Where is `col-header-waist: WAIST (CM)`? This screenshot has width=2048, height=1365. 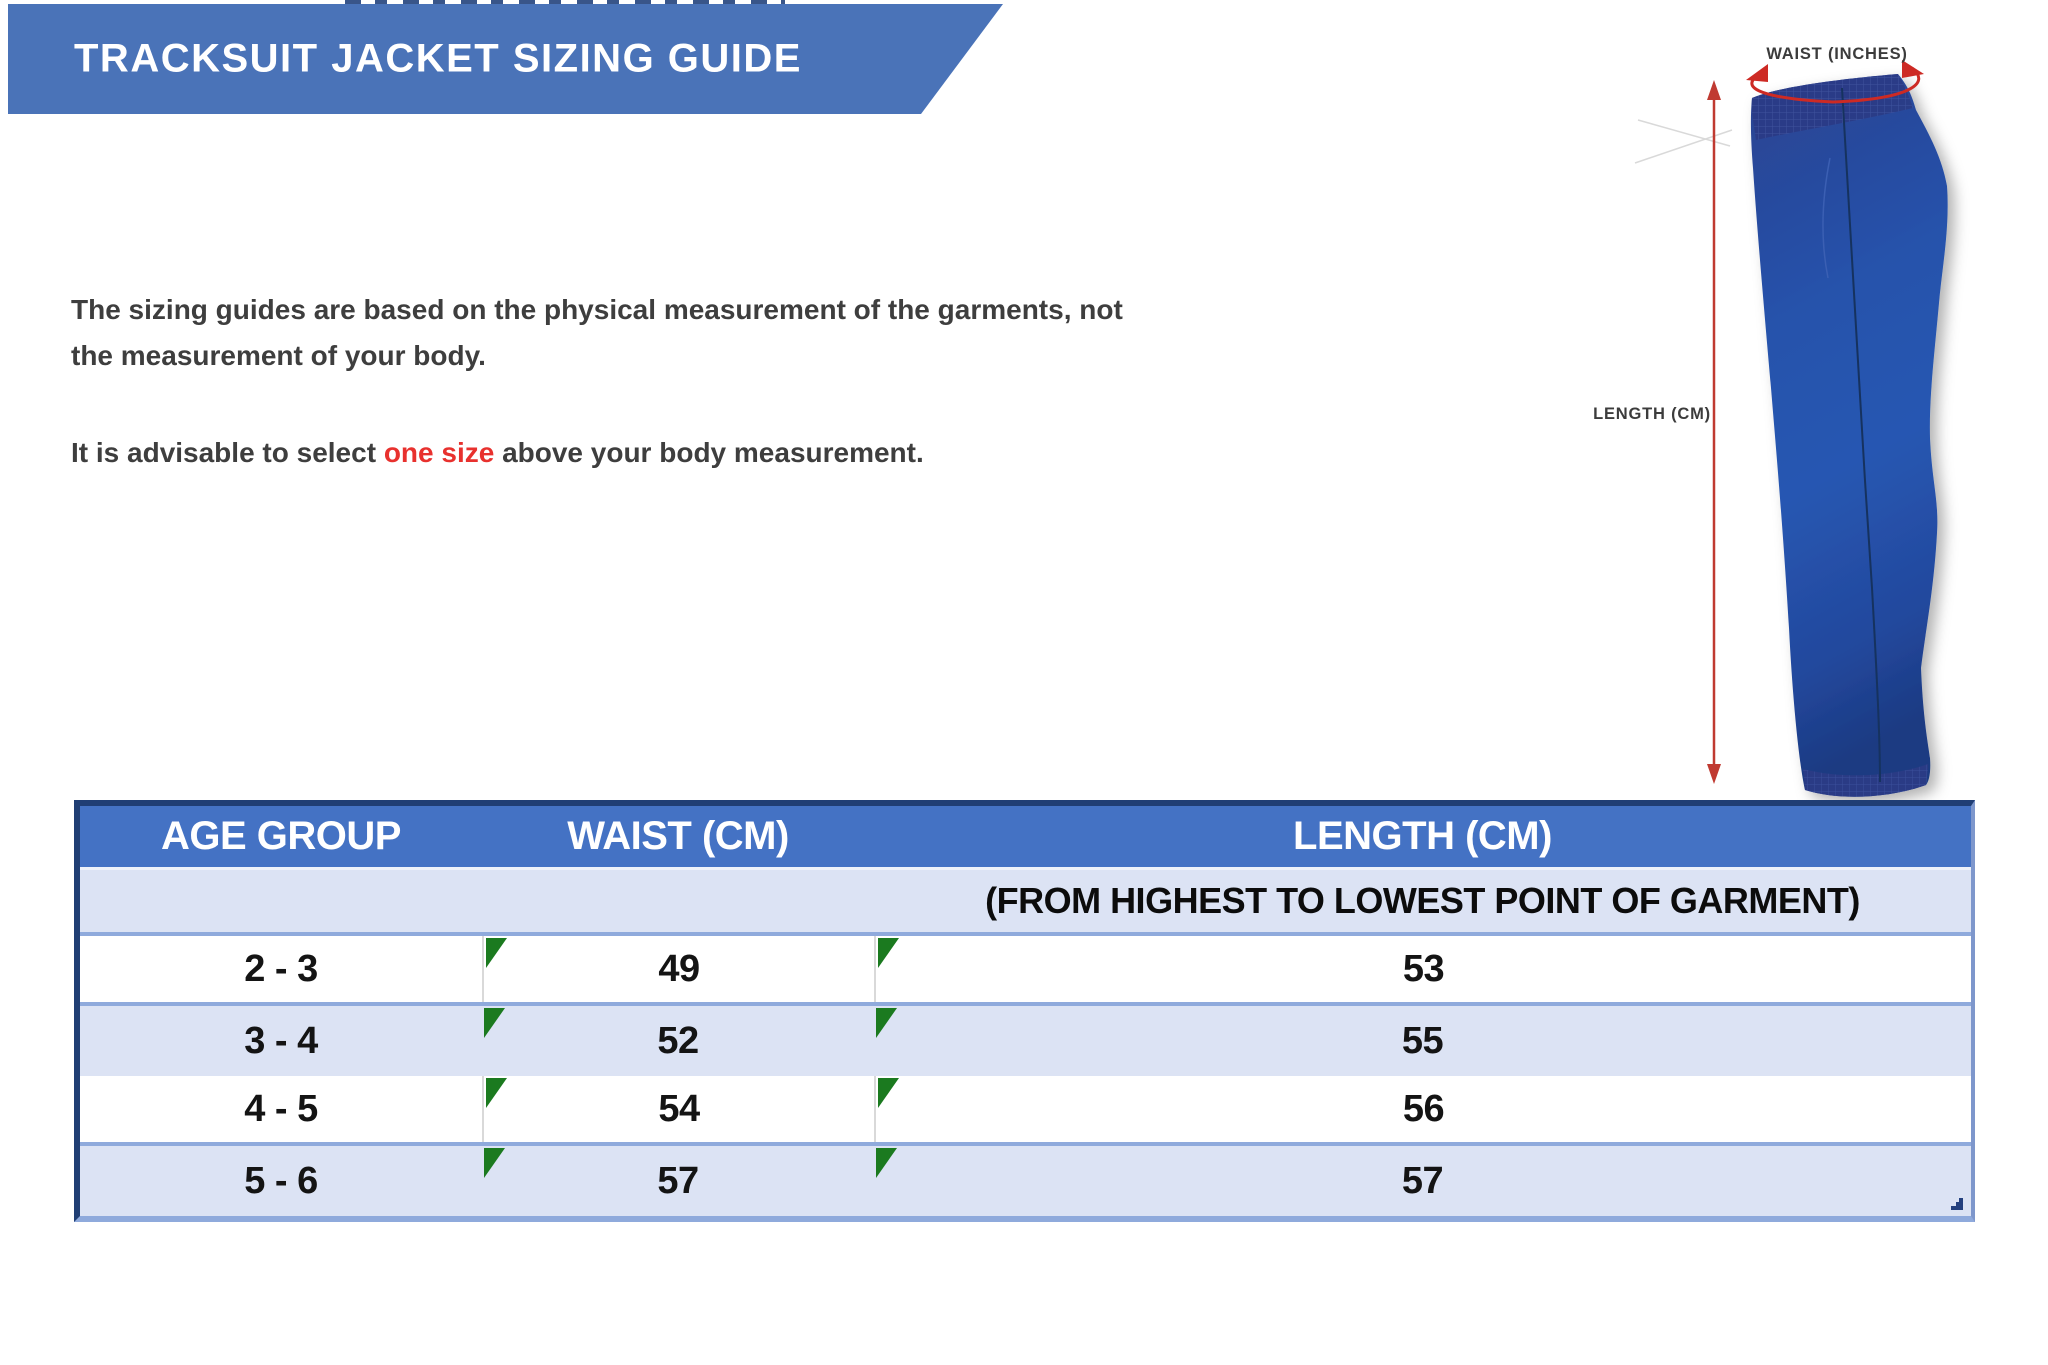 col-header-waist: WAIST (CM) is located at coordinates (678, 836).